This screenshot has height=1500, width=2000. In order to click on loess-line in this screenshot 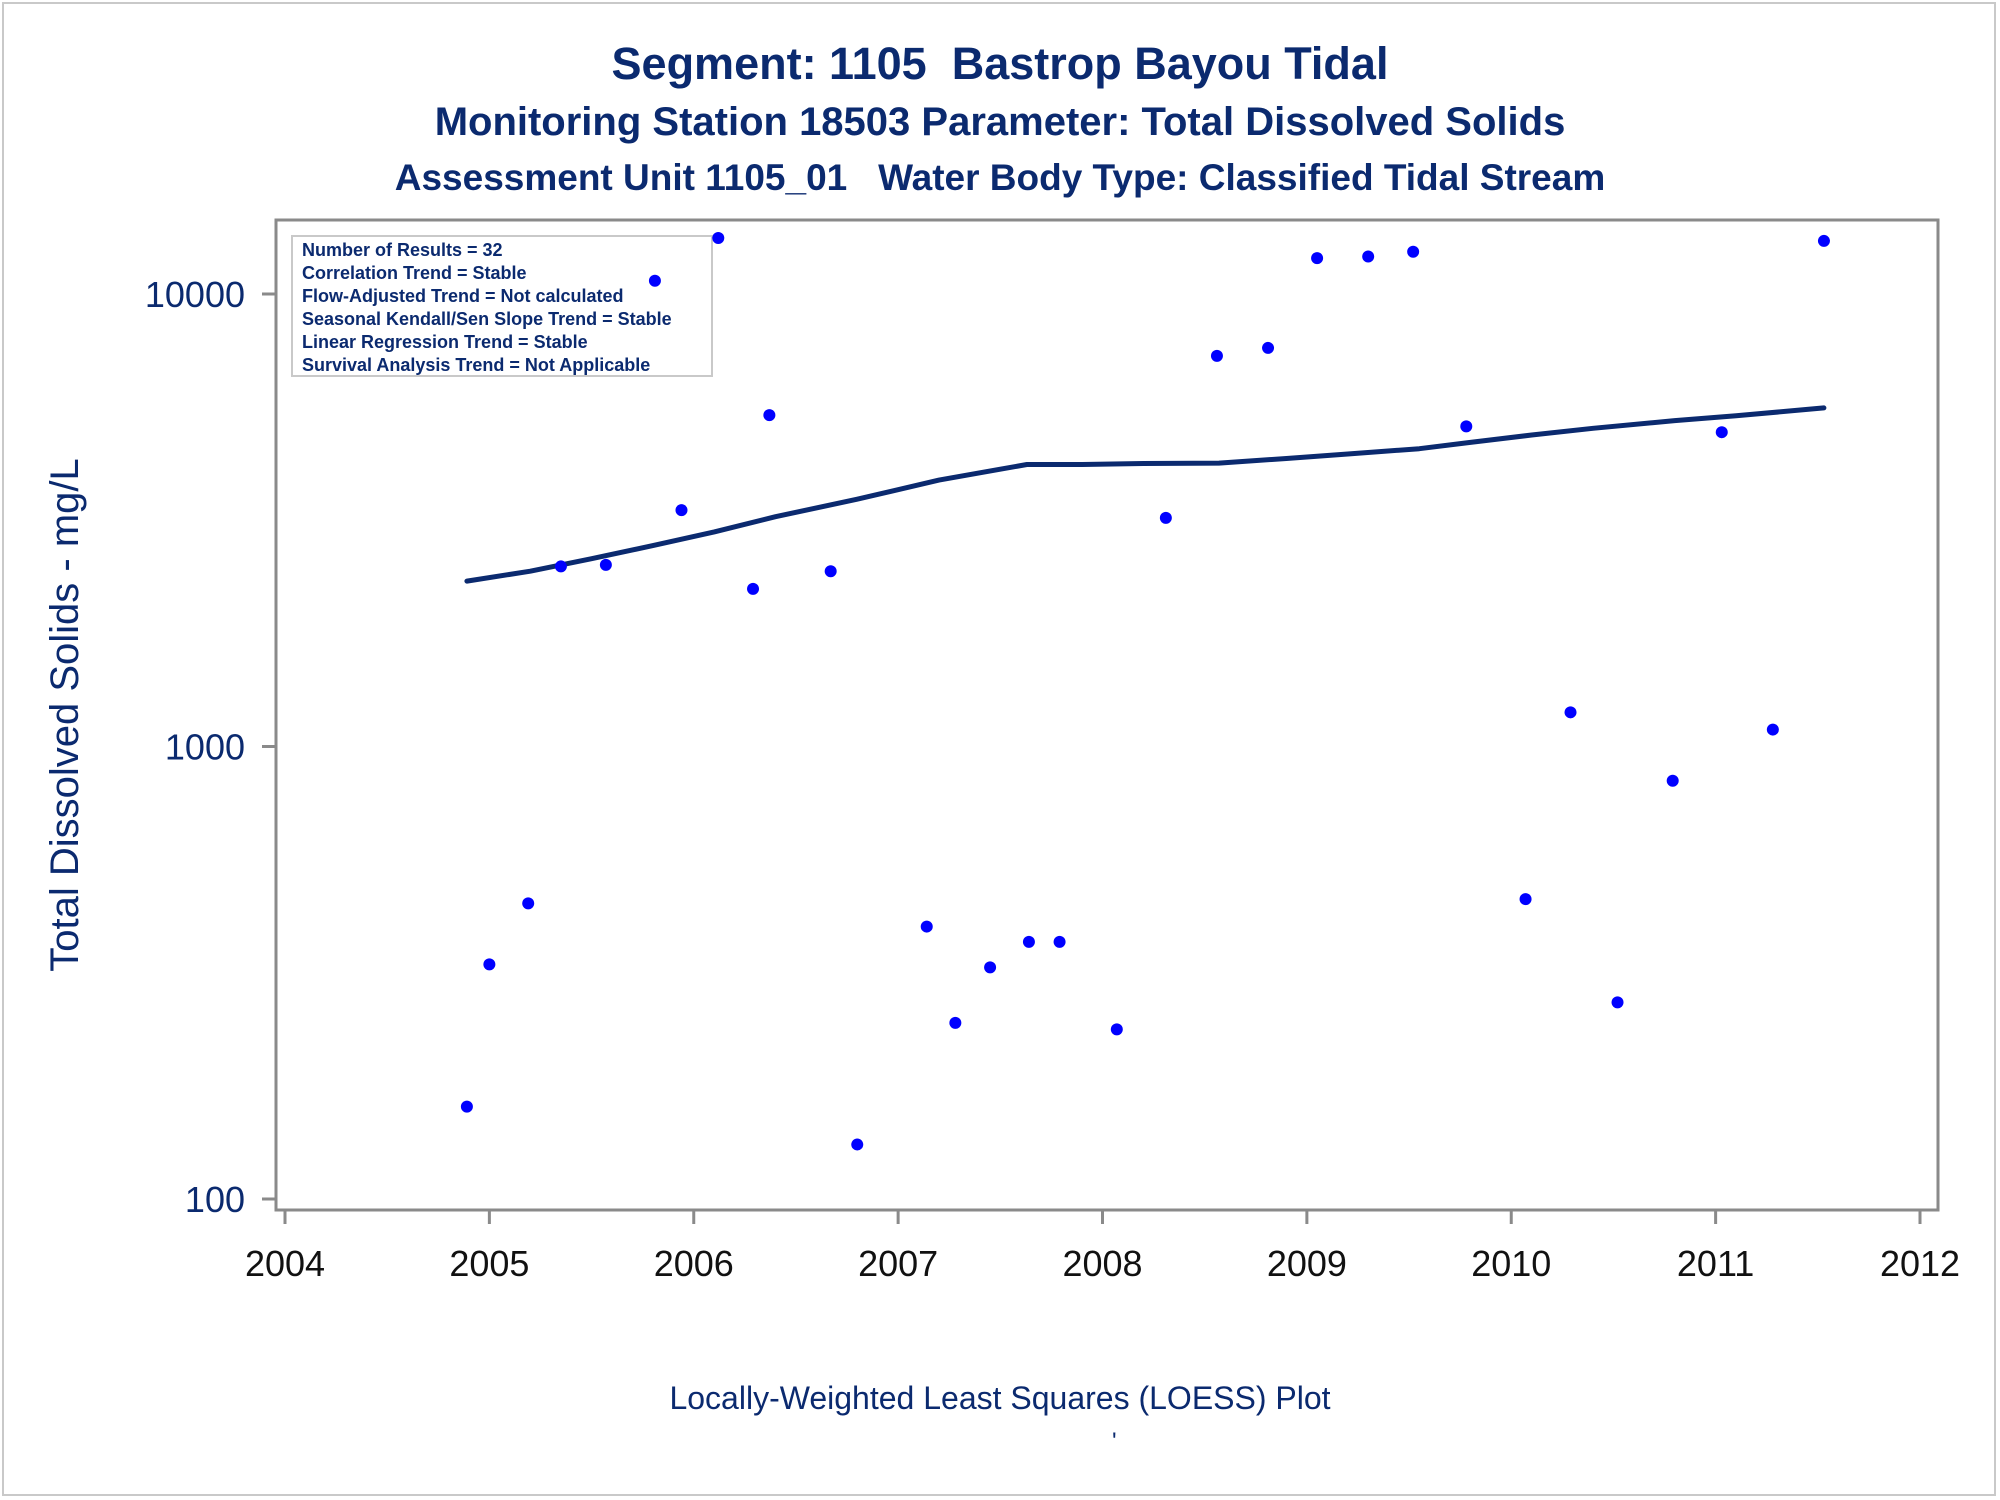, I will do `click(1145, 494)`.